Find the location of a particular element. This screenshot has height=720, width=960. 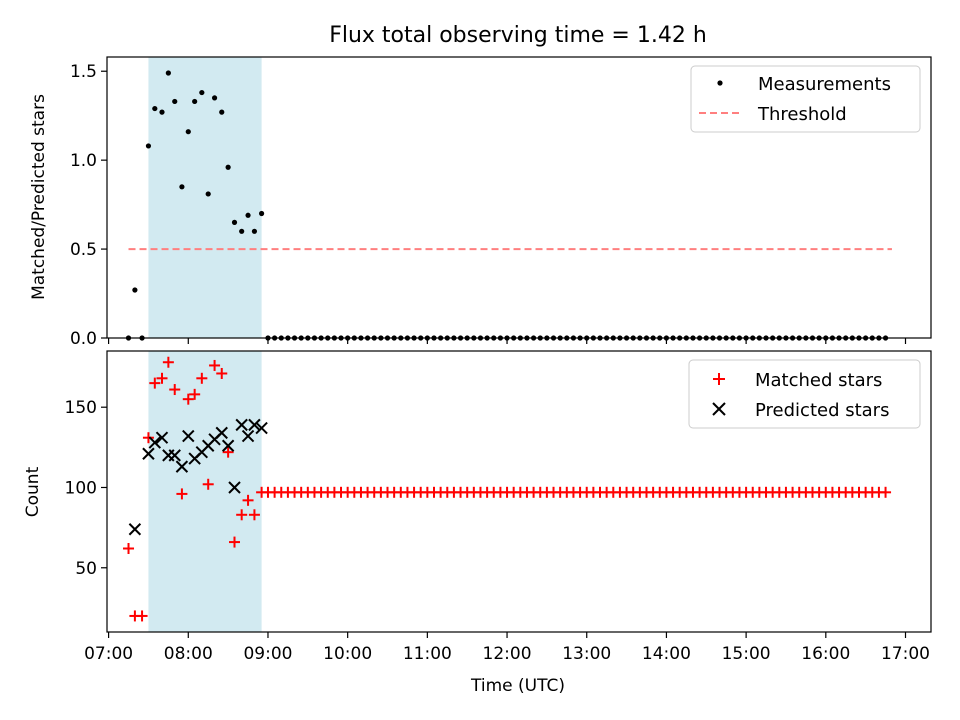

legend-measurements-label: Measurements is located at coordinates (824, 84).